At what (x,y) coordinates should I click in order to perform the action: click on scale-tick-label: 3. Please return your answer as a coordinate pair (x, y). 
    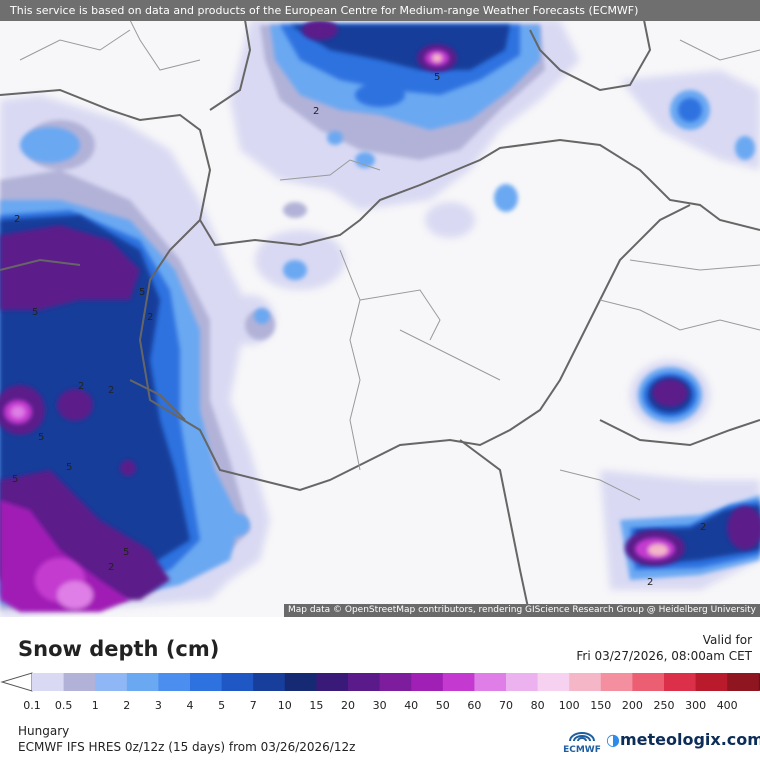
    Looking at the image, I should click on (158, 705).